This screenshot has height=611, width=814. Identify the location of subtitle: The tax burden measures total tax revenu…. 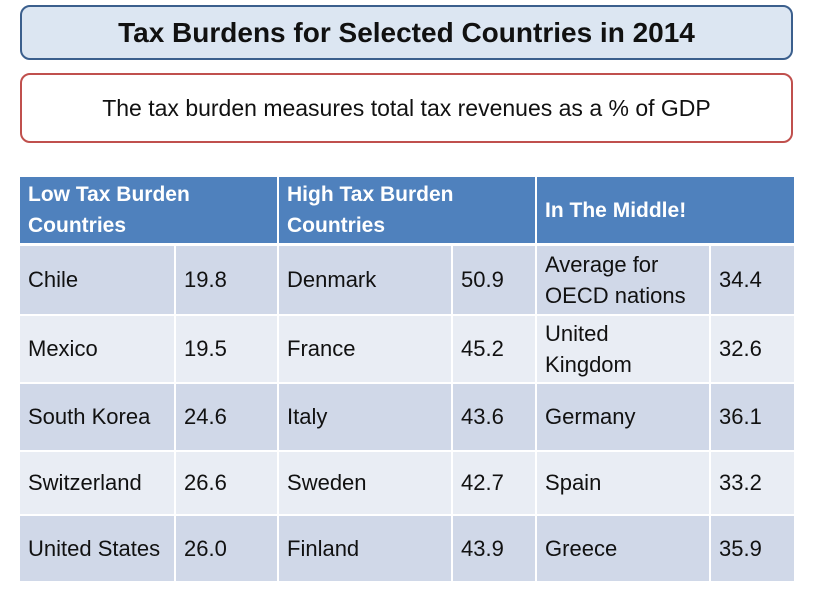
(406, 107).